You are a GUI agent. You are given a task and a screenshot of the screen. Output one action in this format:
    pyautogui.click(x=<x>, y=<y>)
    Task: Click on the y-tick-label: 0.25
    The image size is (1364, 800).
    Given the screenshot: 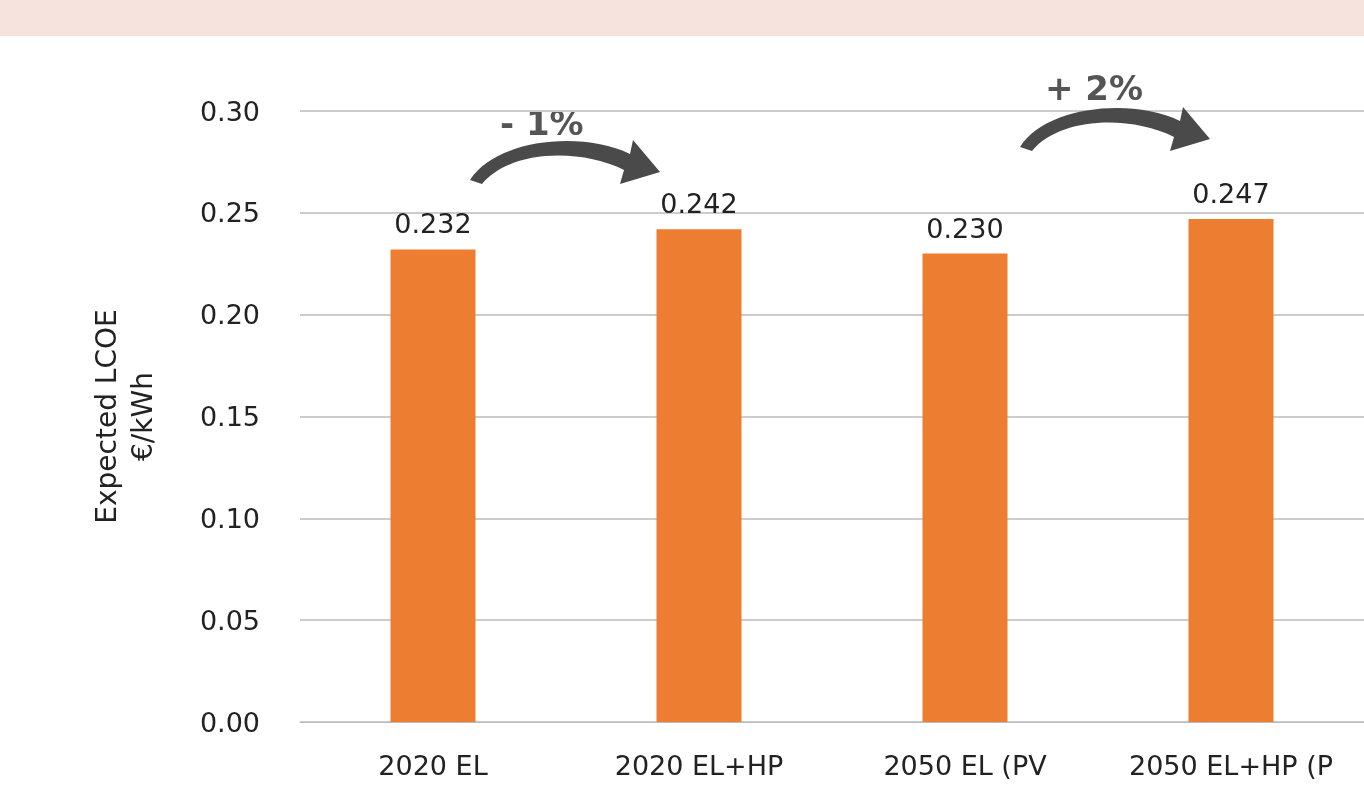 What is the action you would take?
    pyautogui.click(x=229, y=213)
    